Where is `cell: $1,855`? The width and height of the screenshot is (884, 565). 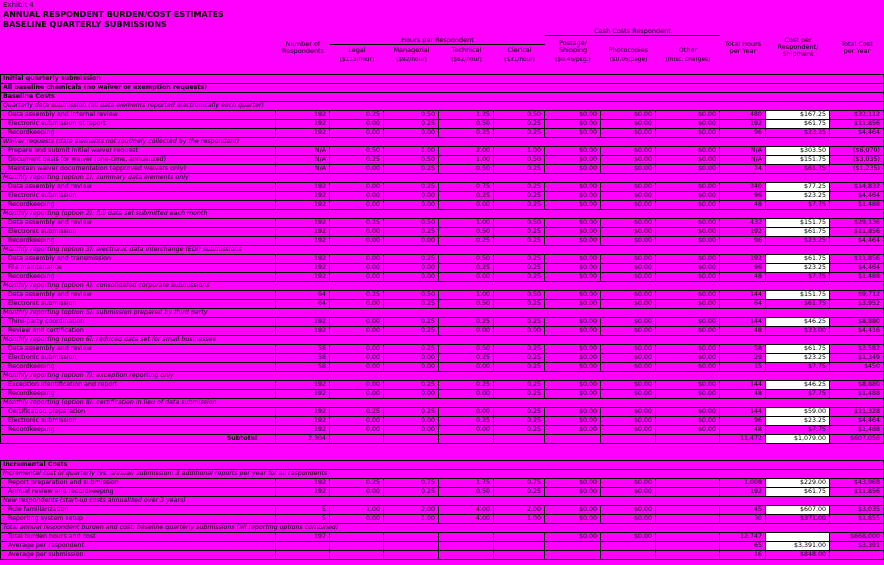 cell: $1,855 is located at coordinates (857, 519).